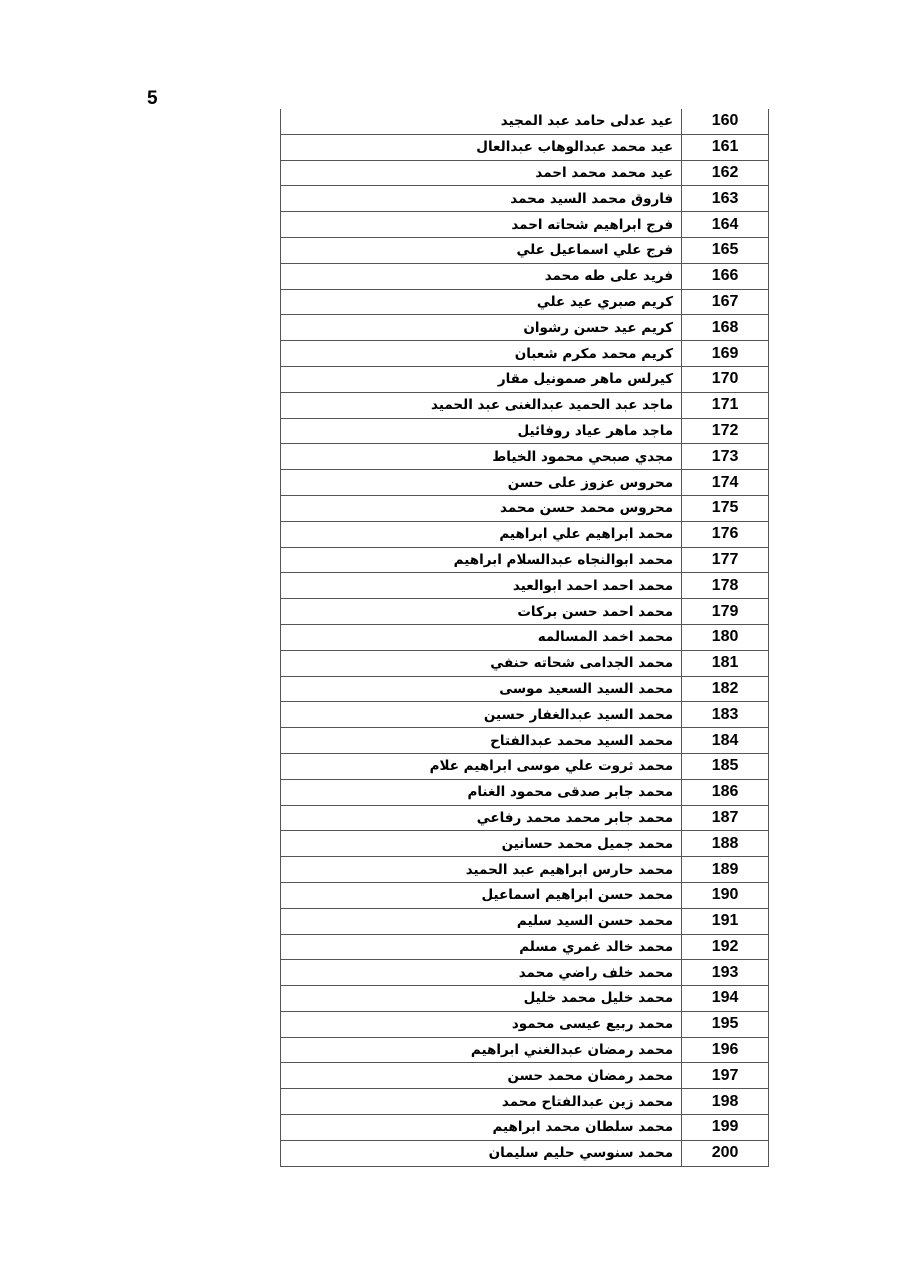 This screenshot has width=905, height=1280. What do you see at coordinates (481, 1050) in the screenshot?
I see `name-cell: محمد رمضان عبدالغني ابراهيم` at bounding box center [481, 1050].